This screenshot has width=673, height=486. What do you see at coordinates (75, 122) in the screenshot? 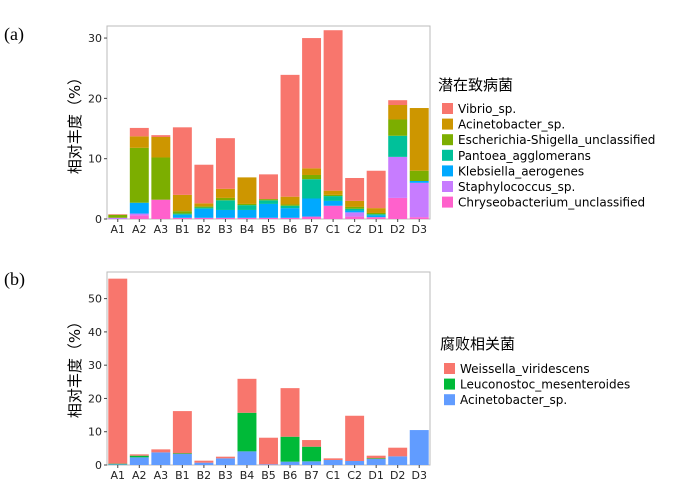
I see `panel-a-ylabel: 相对丰度（%）` at bounding box center [75, 122].